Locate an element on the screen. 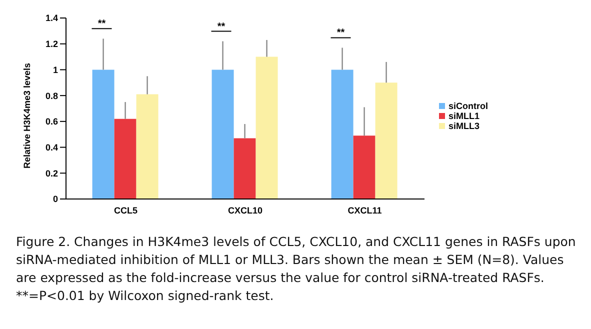 This screenshot has width=591, height=329. legend-label: siMLL3 is located at coordinates (464, 125).